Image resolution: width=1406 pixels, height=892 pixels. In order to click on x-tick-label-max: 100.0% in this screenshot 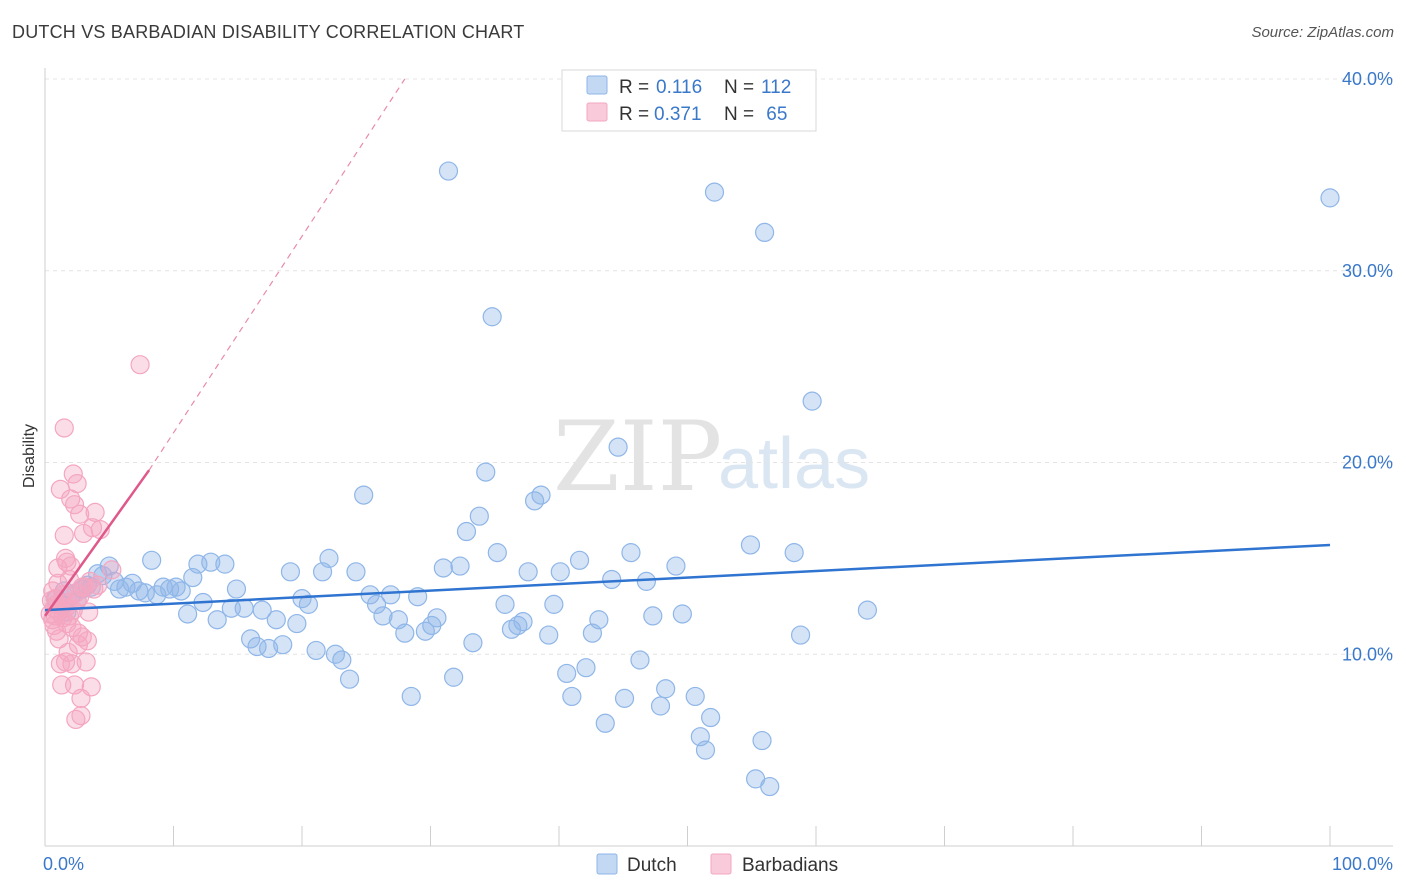, I will do `click(1362, 864)`.